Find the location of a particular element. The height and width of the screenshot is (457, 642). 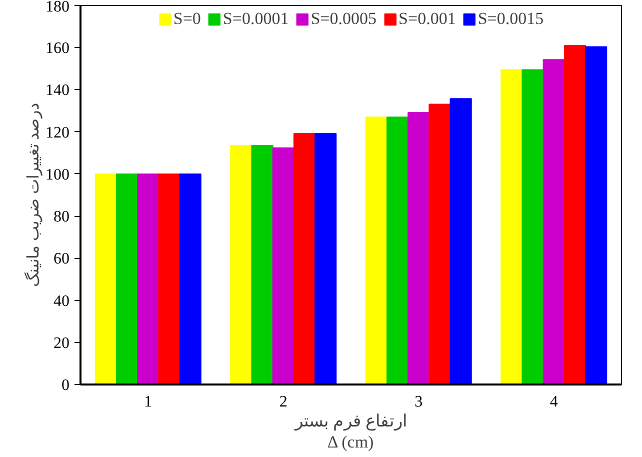

y-tick-label: 60 is located at coordinates (62, 259).